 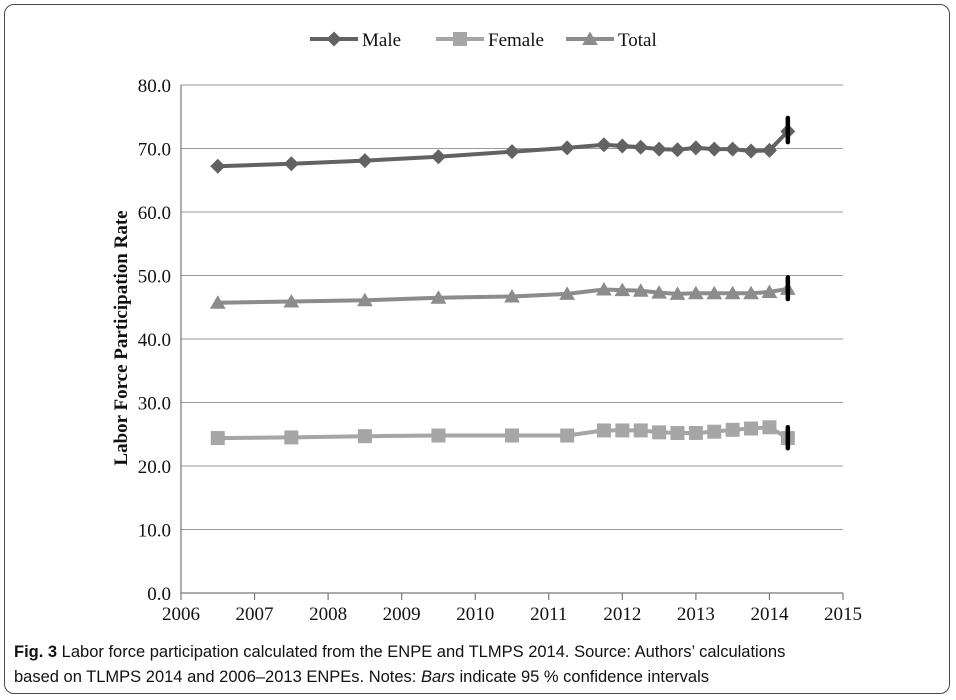 What do you see at coordinates (159, 594) in the screenshot?
I see `y-tick-label: 0.0` at bounding box center [159, 594].